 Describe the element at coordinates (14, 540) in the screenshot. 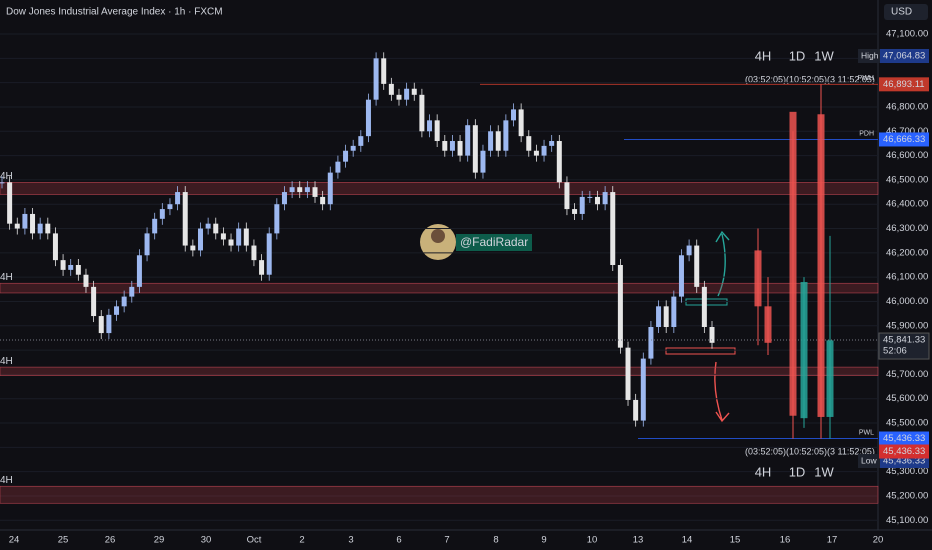

I see `x-tick-label: 24` at that location.